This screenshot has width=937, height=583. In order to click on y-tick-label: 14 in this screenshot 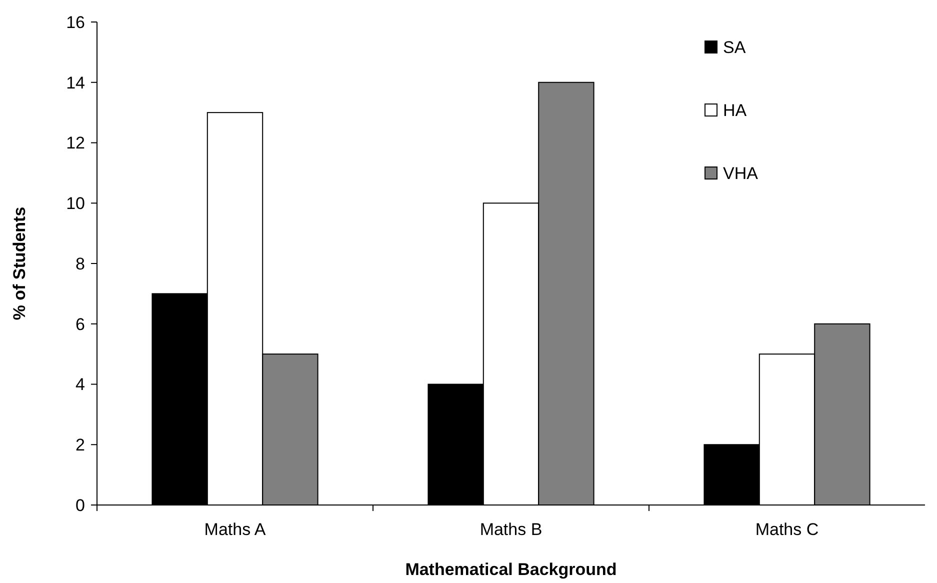, I will do `click(75, 82)`.